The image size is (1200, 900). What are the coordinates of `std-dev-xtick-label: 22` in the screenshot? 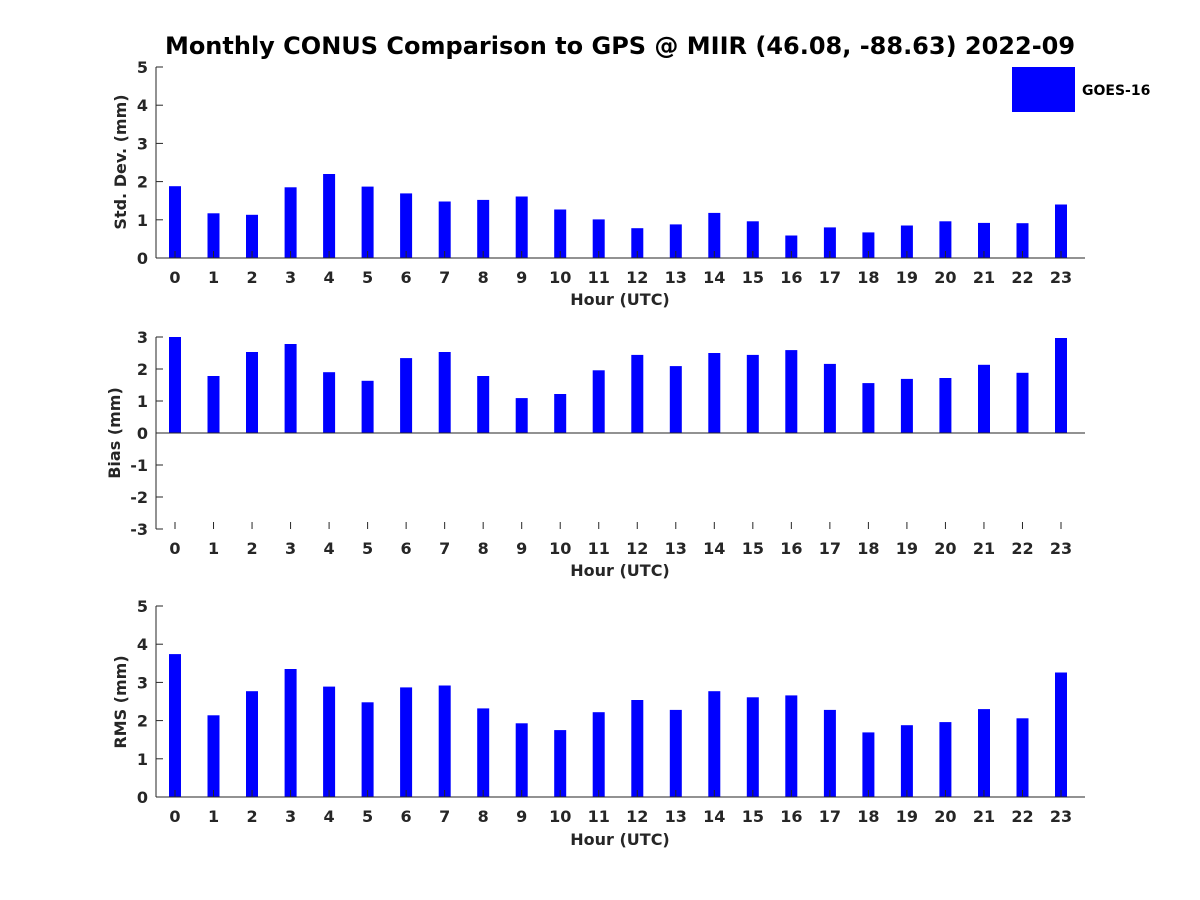 It's located at (1022, 277).